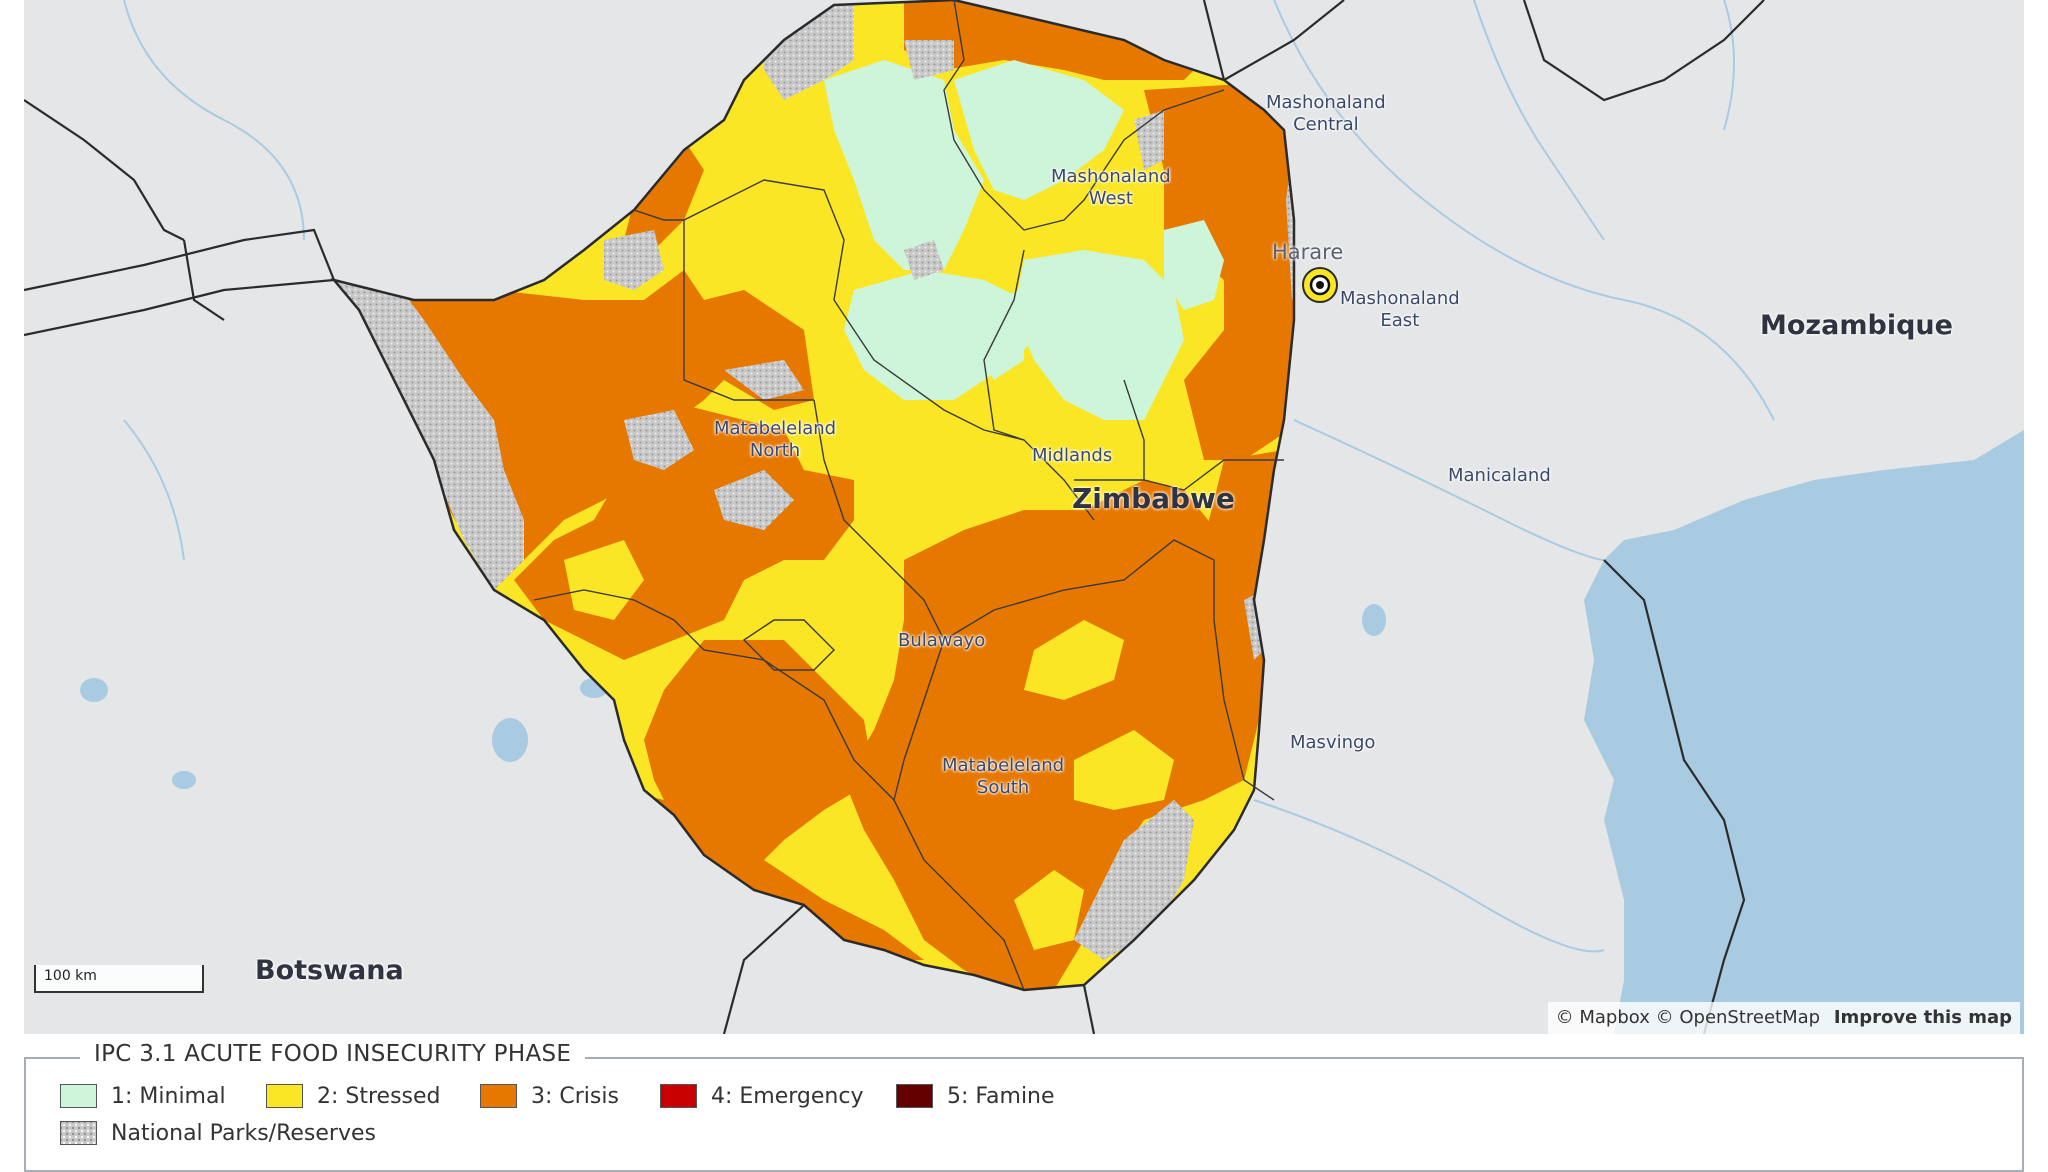 This screenshot has width=2048, height=1172. Describe the element at coordinates (549, 1096) in the screenshot. I see `legend-item-crisis: 3: Crisis` at that location.